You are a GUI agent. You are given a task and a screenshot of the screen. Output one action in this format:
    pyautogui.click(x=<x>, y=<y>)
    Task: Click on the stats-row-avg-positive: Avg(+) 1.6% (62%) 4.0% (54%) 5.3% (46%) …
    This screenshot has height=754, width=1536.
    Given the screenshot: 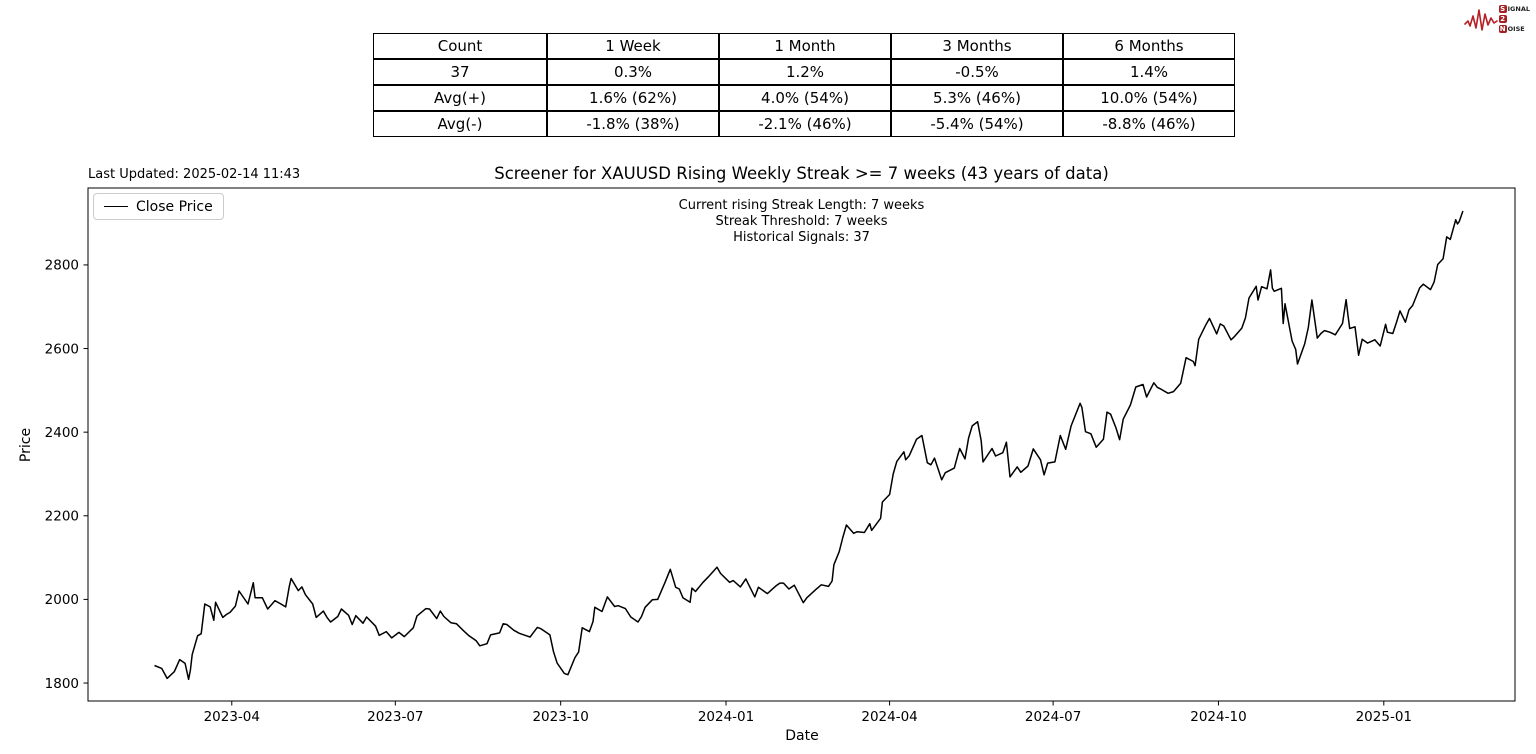 What is the action you would take?
    pyautogui.click(x=804, y=98)
    